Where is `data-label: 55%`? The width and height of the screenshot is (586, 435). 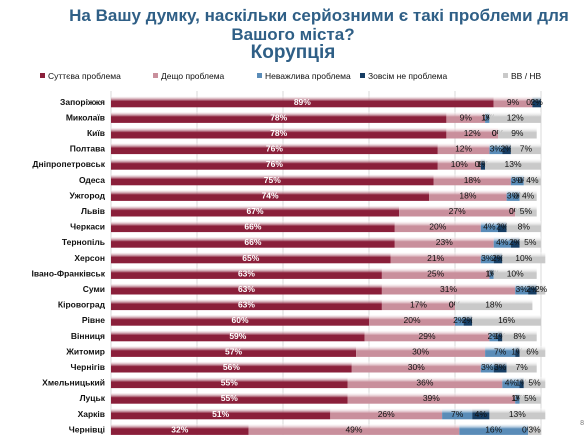
data-label: 55% is located at coordinates (229, 383).